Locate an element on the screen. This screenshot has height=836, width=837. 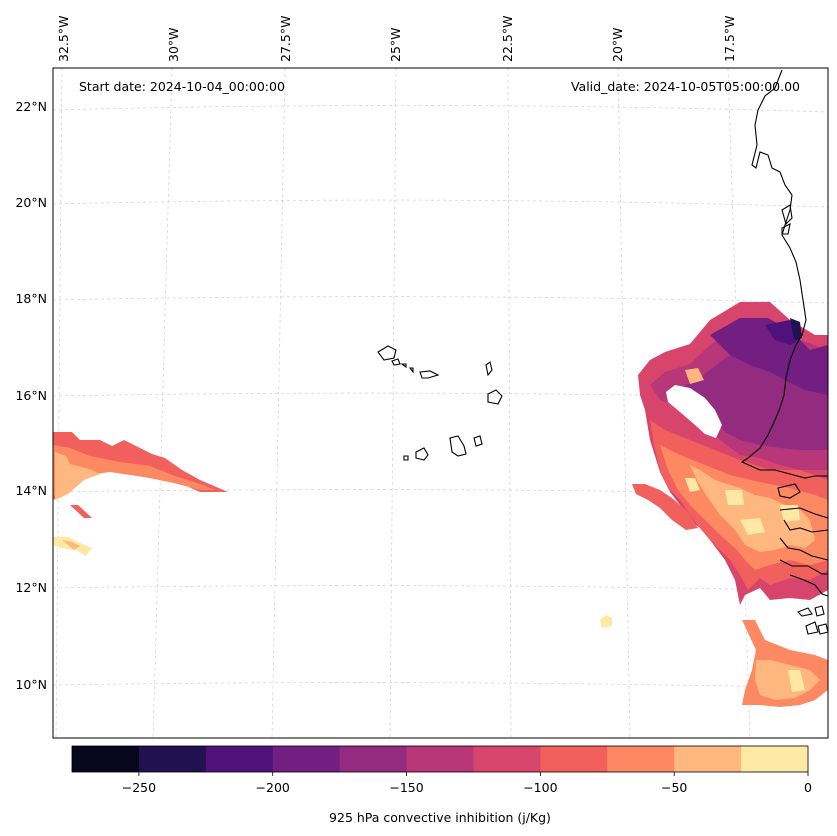
latitude-labels: 22°N 20°N 18°N 16°N 14°N 12°N 10°N is located at coordinates (31, 395).